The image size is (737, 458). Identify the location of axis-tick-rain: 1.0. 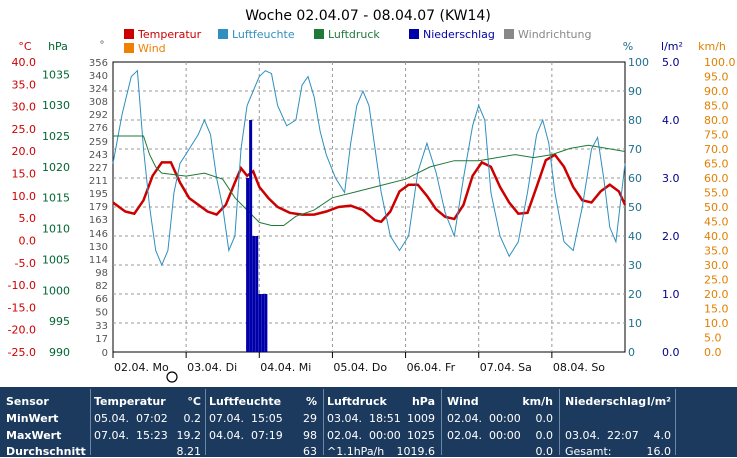
(671, 294).